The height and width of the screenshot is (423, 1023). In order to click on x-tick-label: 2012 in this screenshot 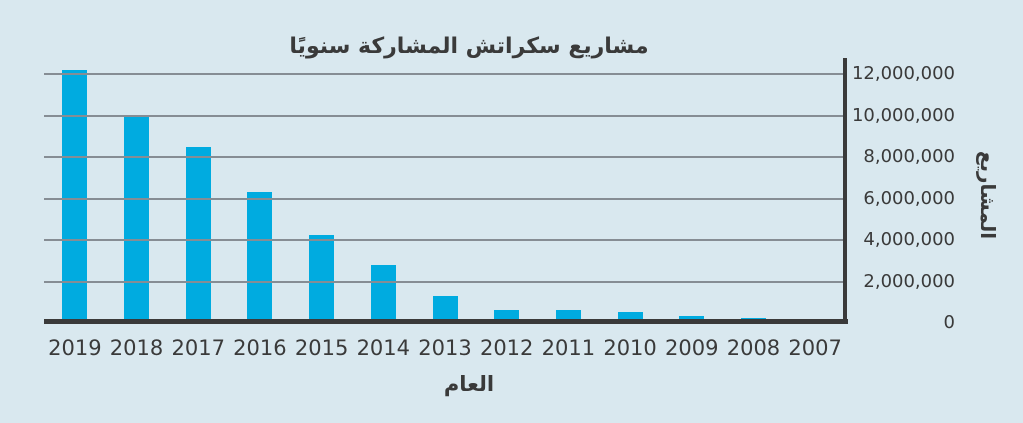, I will do `click(506, 348)`.